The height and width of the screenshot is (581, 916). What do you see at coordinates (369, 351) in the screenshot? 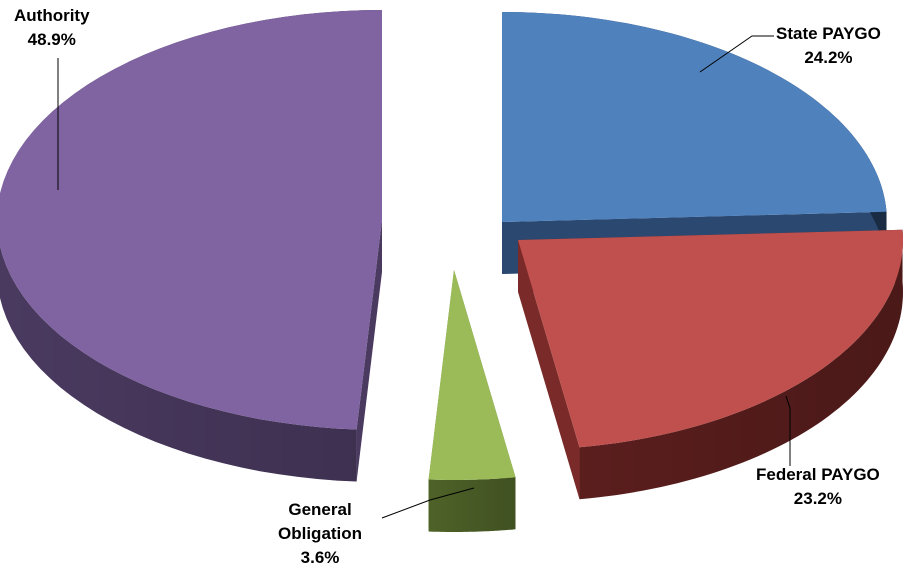
I see `slice-authority-wall-start` at bounding box center [369, 351].